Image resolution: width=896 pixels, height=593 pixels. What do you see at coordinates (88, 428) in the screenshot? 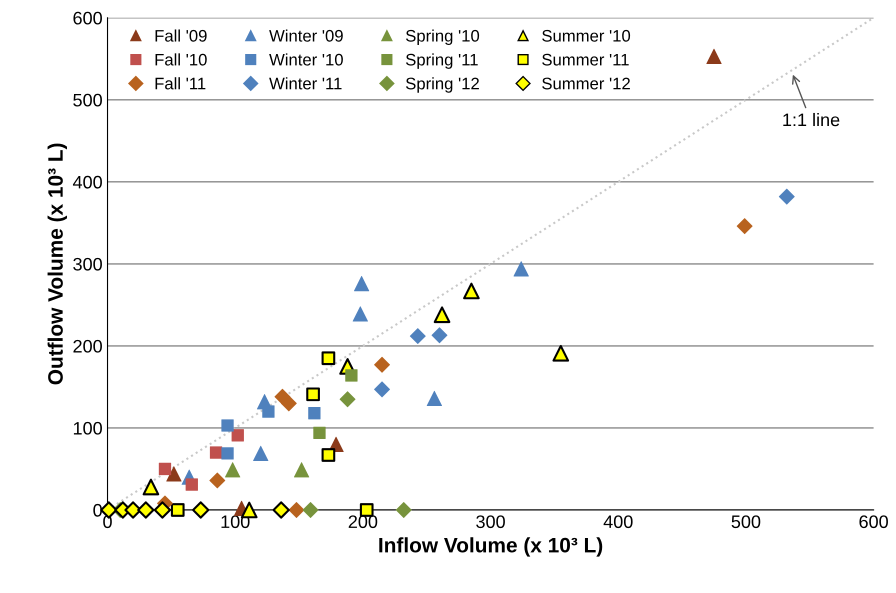
I see `y-tick-label: 100` at bounding box center [88, 428].